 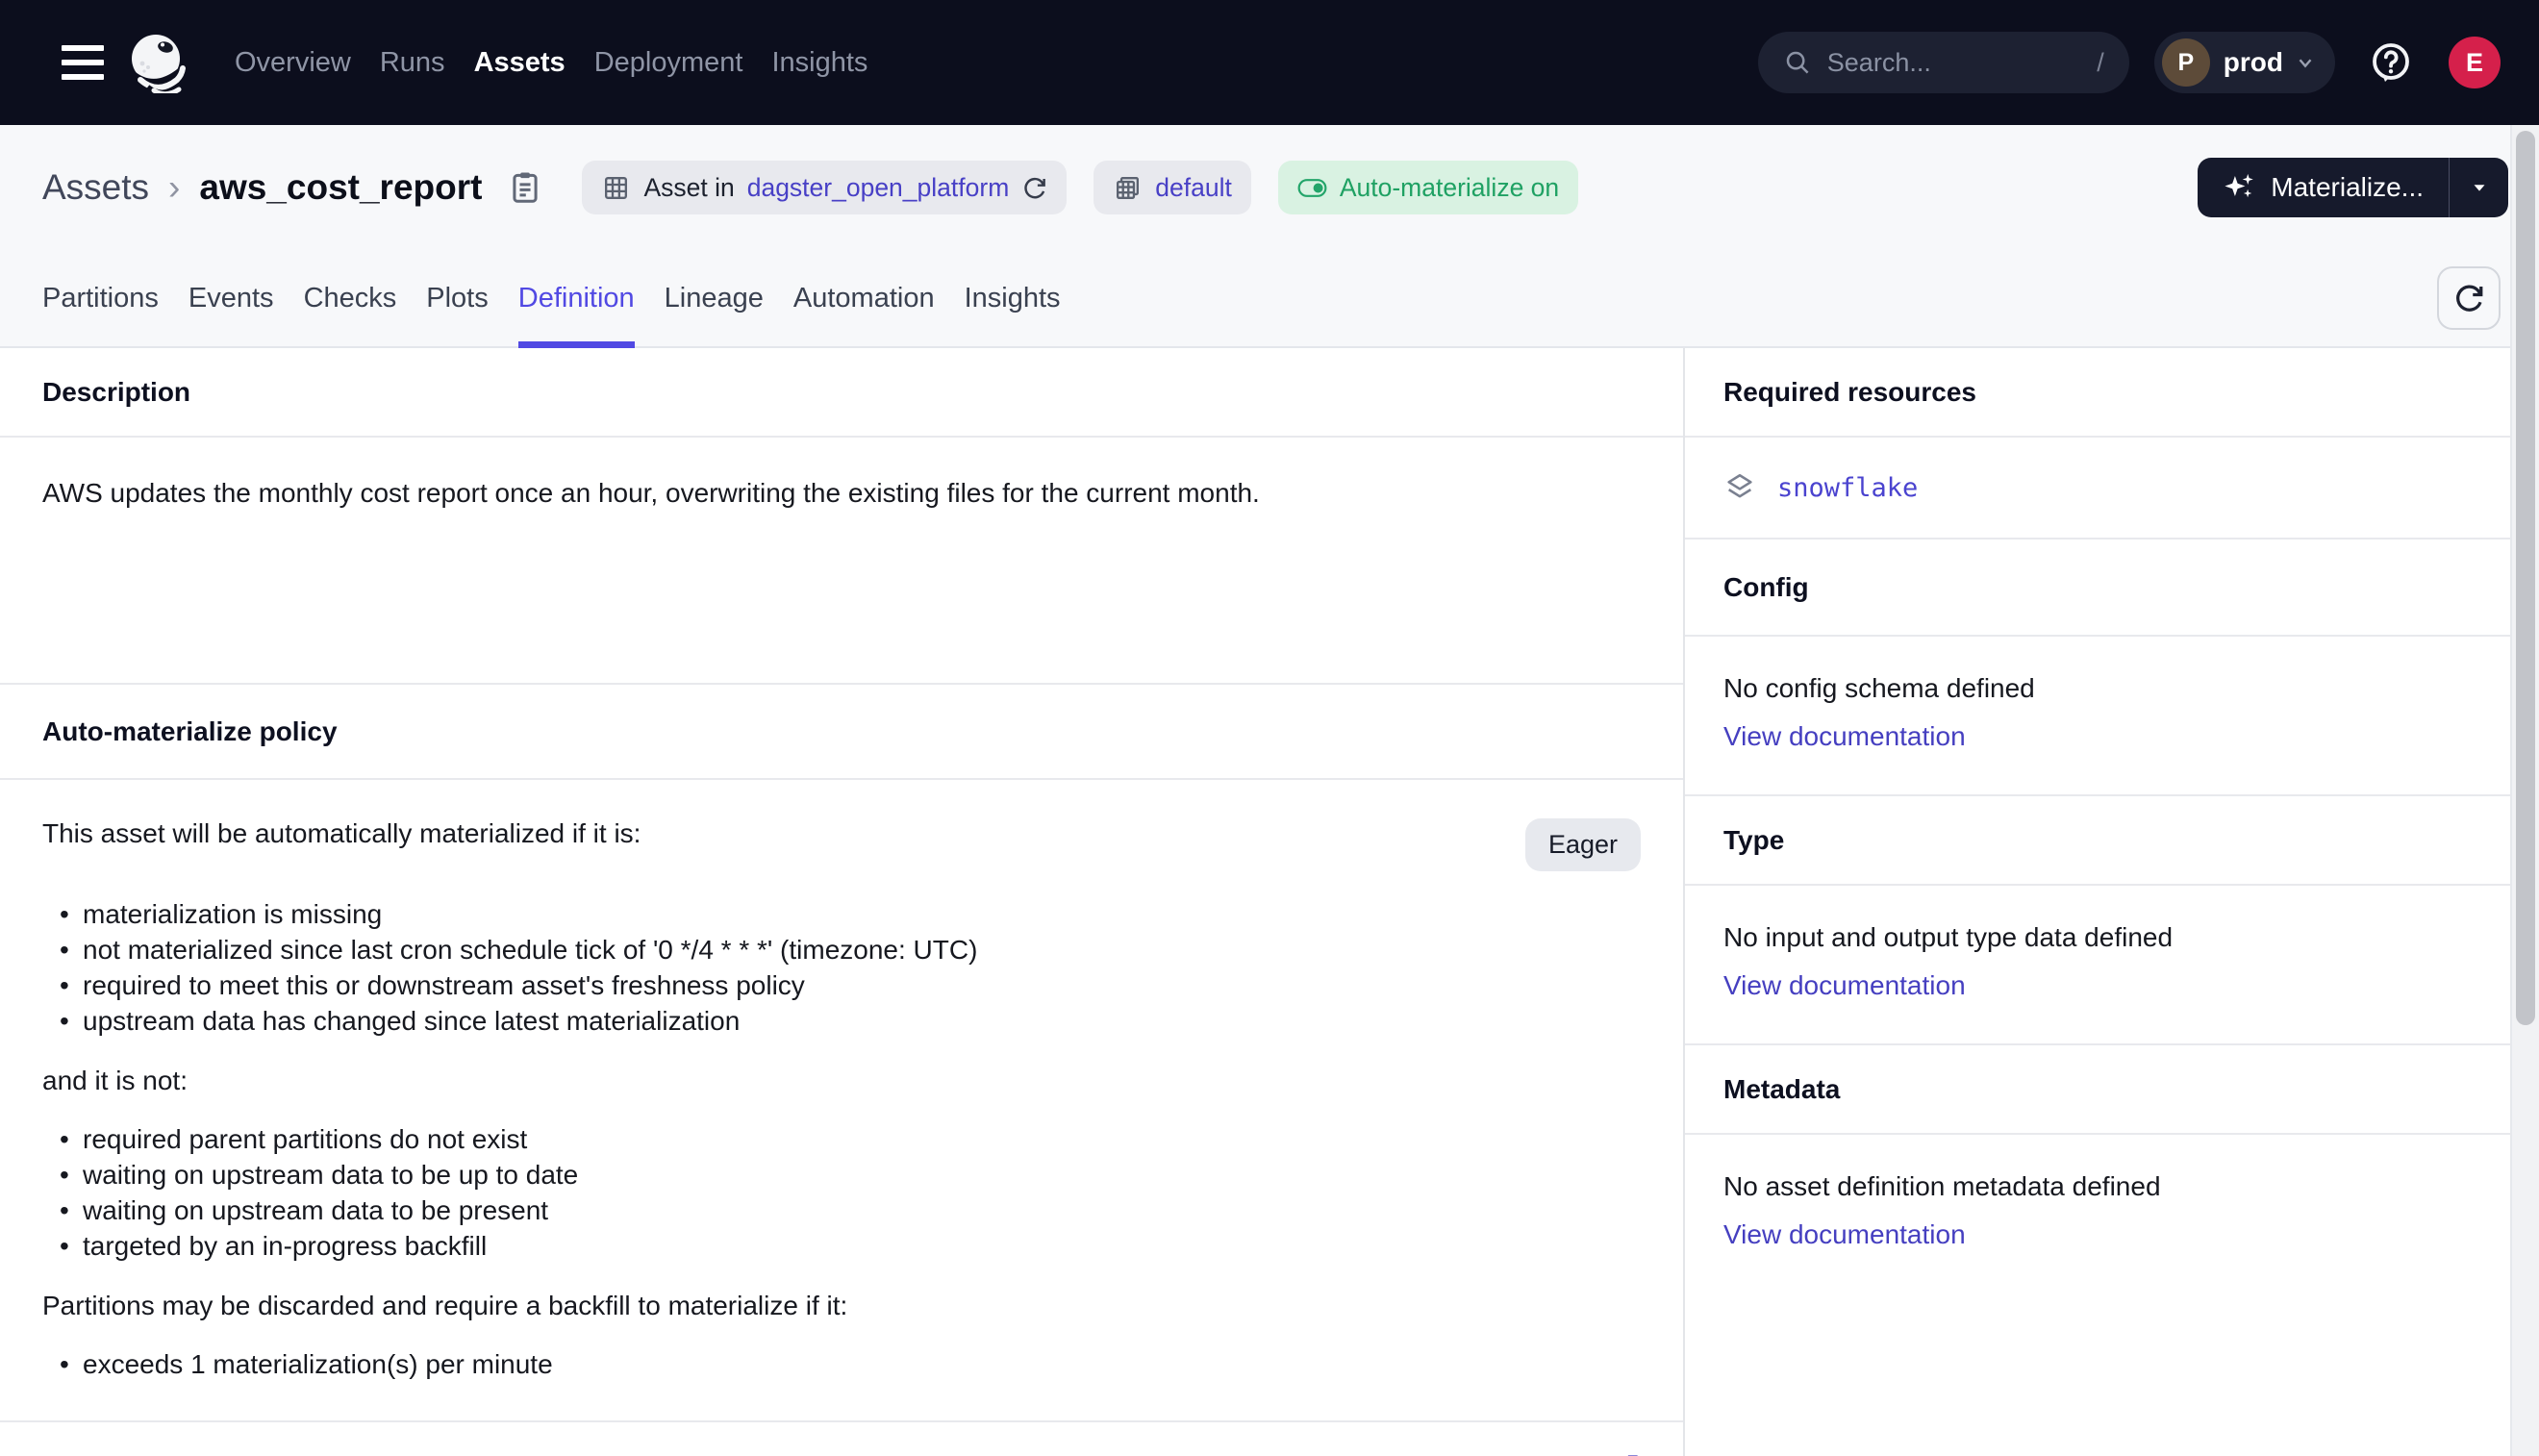 I want to click on scrollbar-thumb, so click(x=2525, y=578).